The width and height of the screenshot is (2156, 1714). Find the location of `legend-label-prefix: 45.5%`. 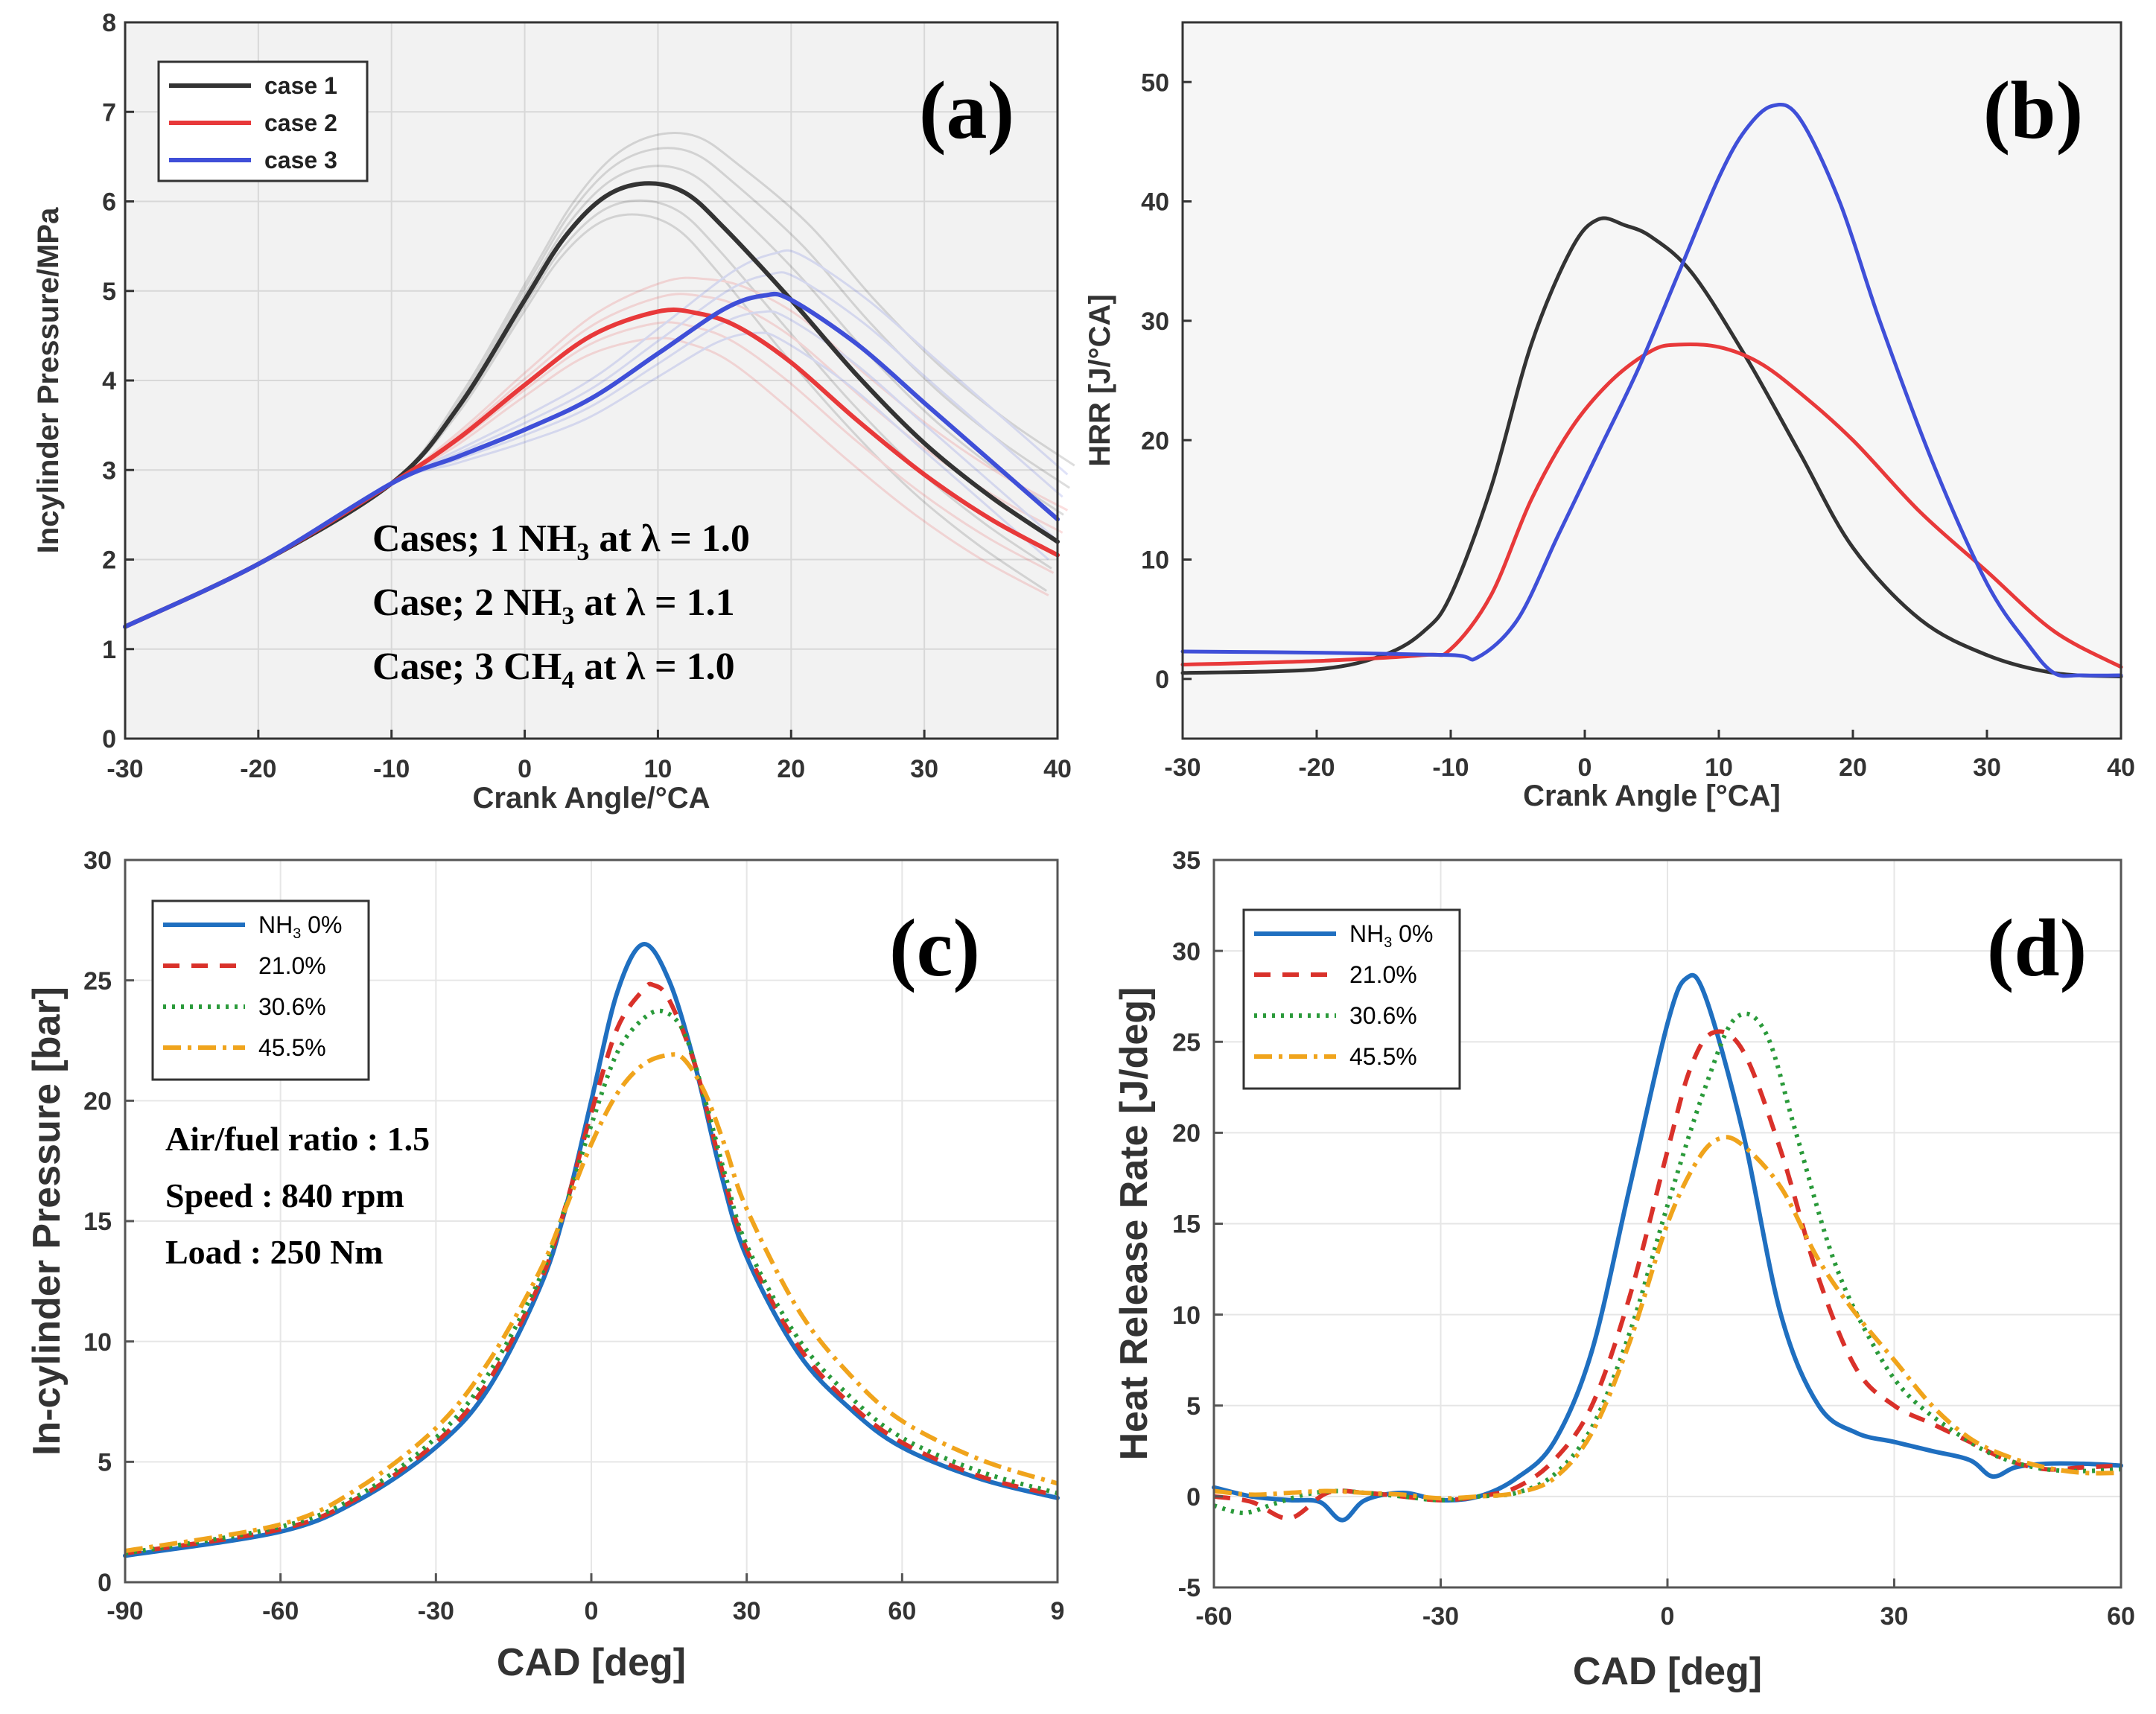

legend-label-prefix: 45.5% is located at coordinates (1383, 1056).